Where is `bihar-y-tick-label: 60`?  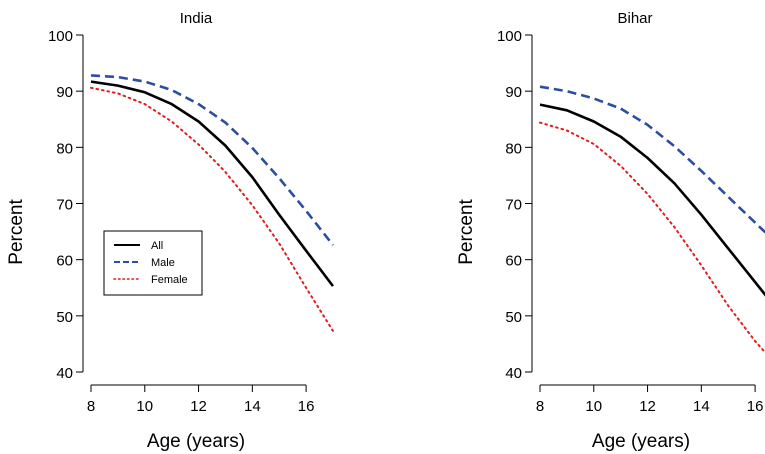
bihar-y-tick-label: 60 is located at coordinates (513, 261).